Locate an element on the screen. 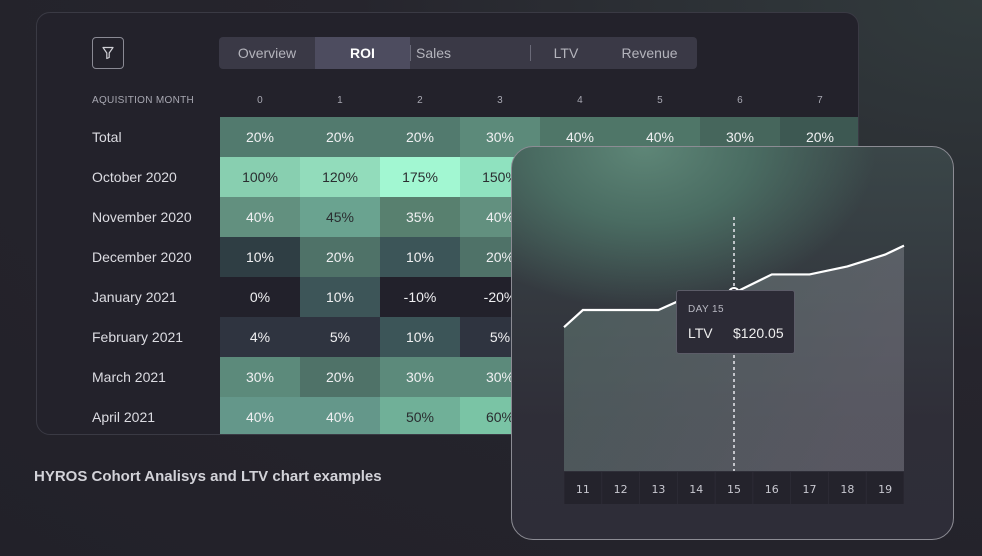 Image resolution: width=982 pixels, height=556 pixels. row-label: March 2021 is located at coordinates (129, 377).